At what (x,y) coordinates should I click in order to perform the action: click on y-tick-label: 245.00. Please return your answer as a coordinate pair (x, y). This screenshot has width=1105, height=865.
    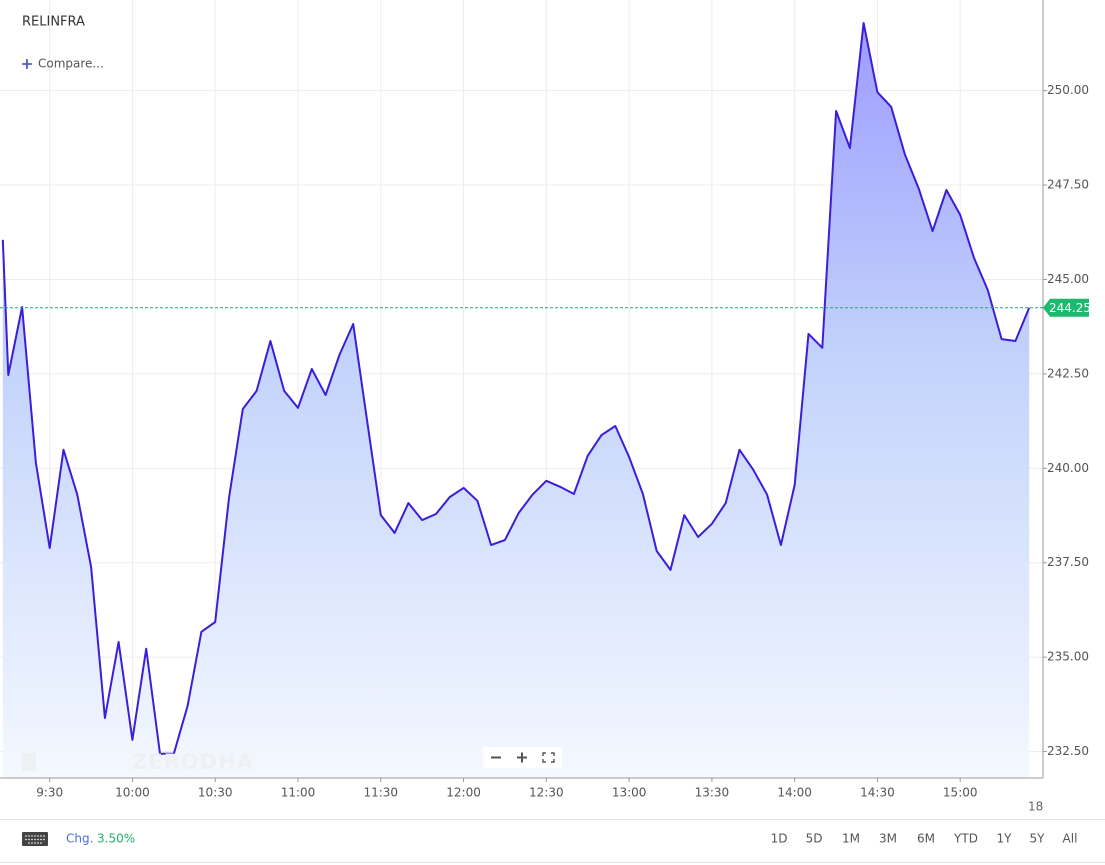
    Looking at the image, I should click on (1068, 279).